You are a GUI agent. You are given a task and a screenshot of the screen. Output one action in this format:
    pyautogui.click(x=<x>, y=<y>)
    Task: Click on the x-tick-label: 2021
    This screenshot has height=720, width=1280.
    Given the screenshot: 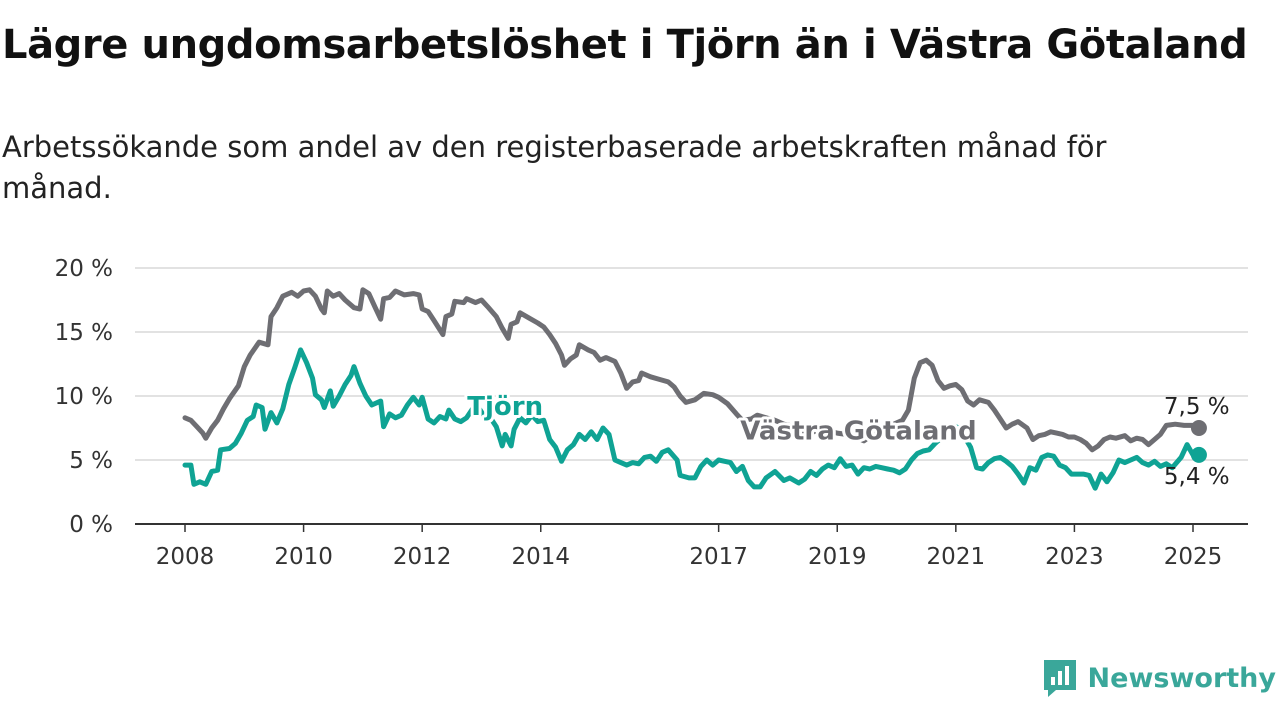 What is the action you would take?
    pyautogui.click(x=956, y=557)
    